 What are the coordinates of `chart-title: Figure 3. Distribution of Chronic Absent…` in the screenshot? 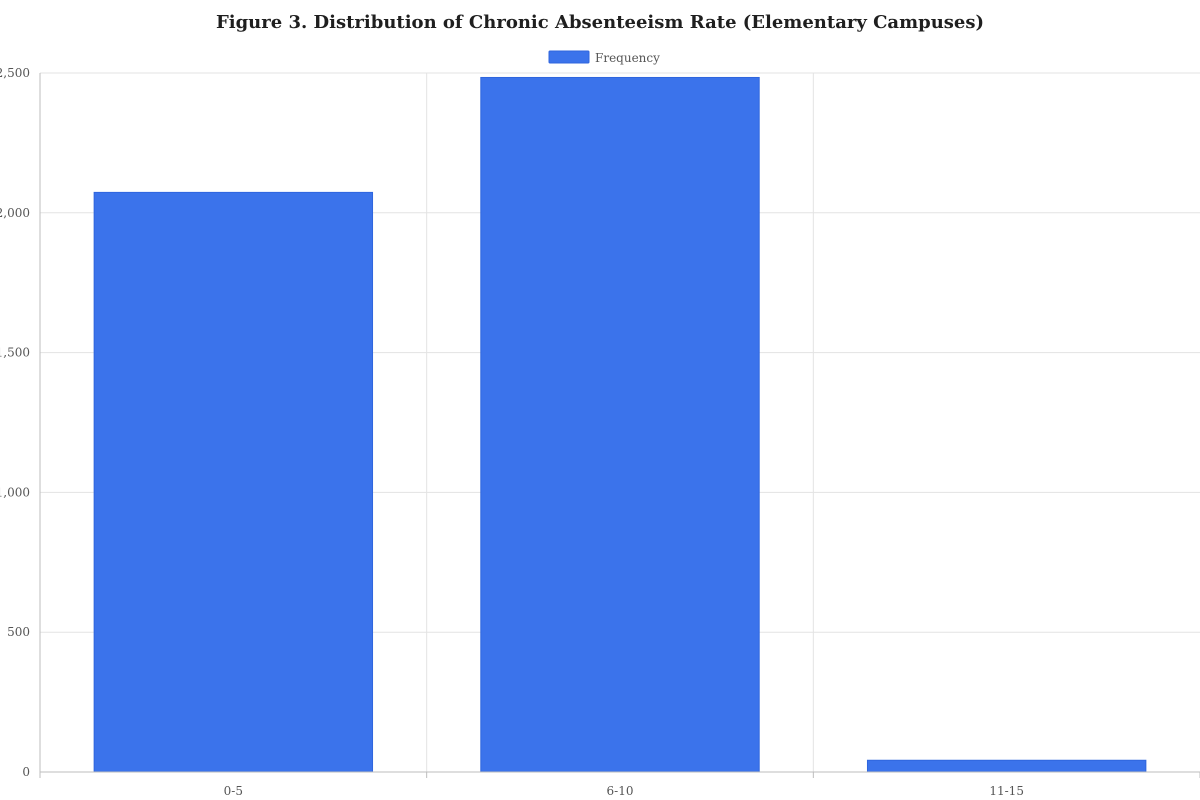 It's located at (600, 22).